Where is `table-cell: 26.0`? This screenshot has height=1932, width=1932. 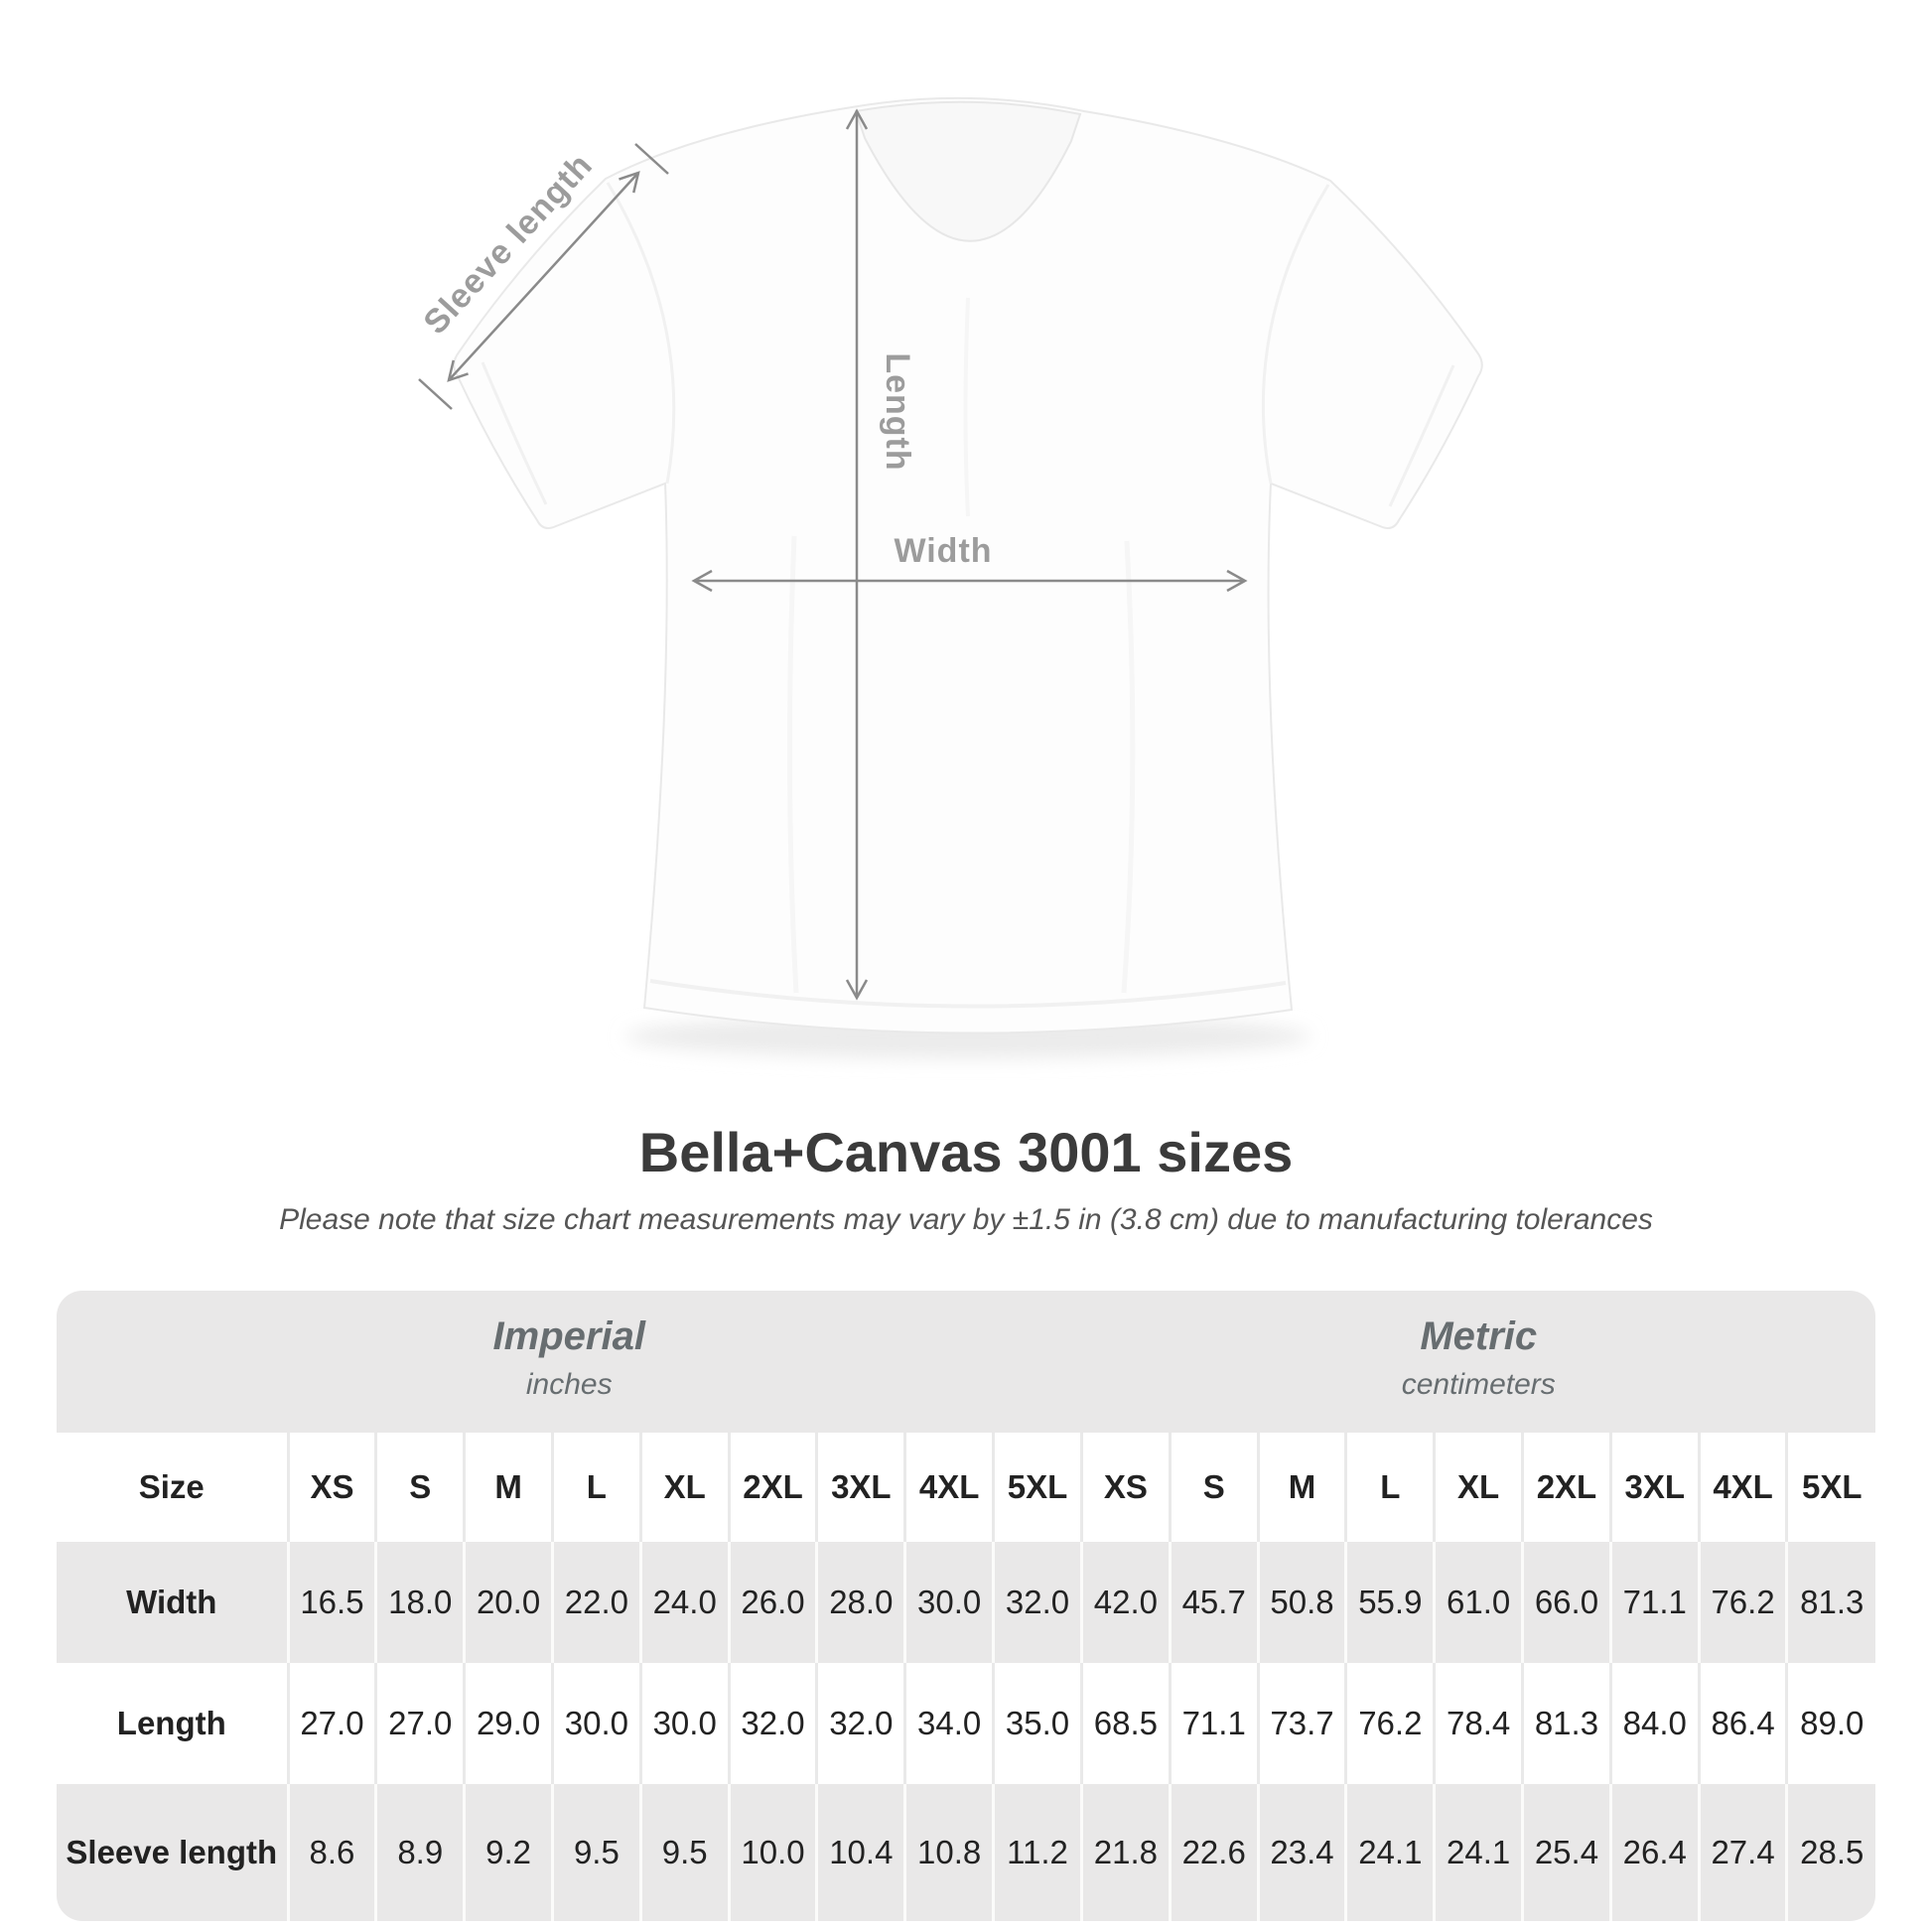
table-cell: 26.0 is located at coordinates (772, 1602).